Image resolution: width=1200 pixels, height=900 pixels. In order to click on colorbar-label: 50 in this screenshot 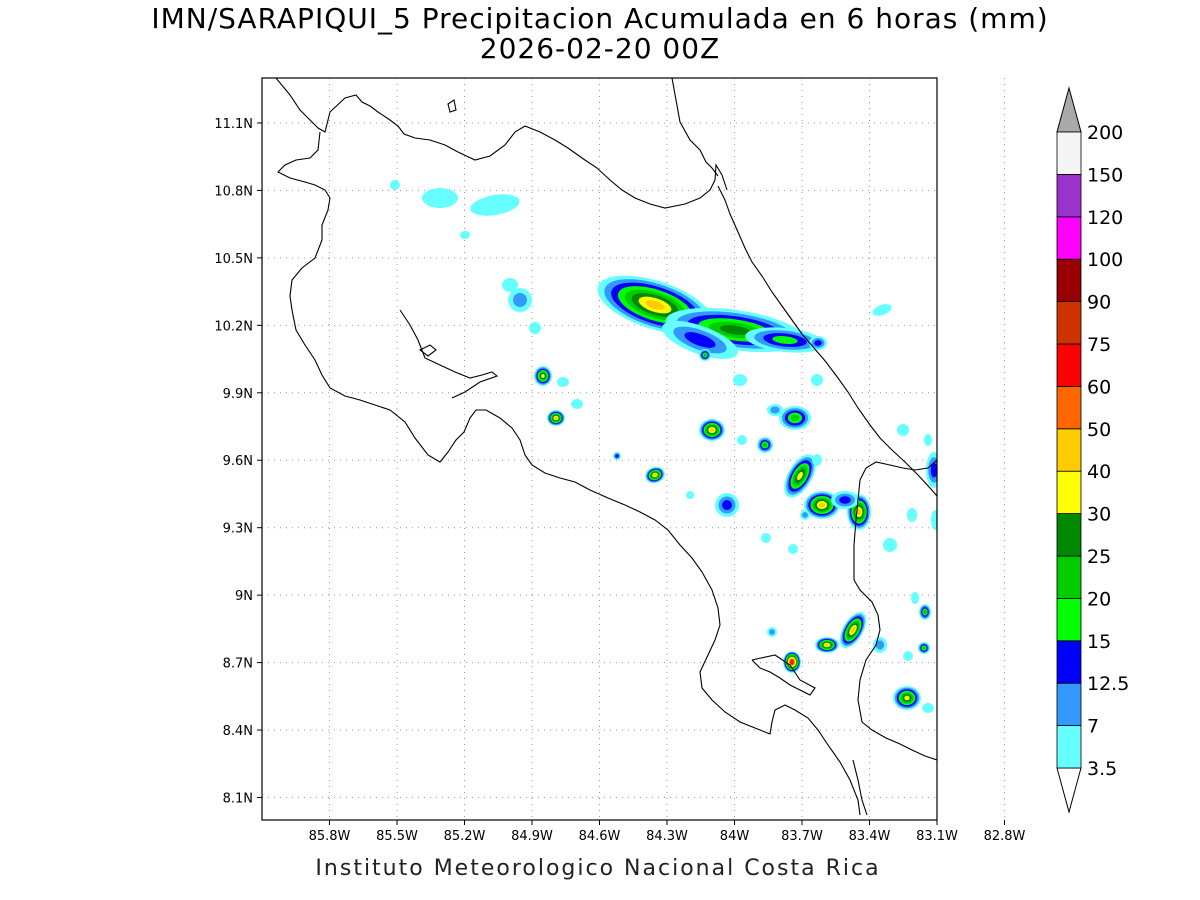, I will do `click(1099, 430)`.